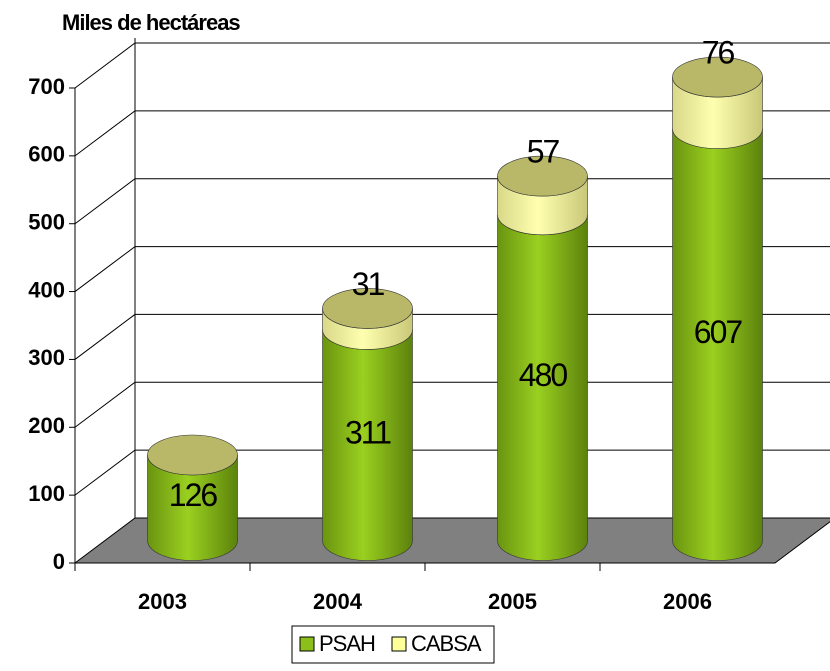 The image size is (830, 671). Describe the element at coordinates (512, 601) in the screenshot. I see `x-tick-label: 2005` at that location.